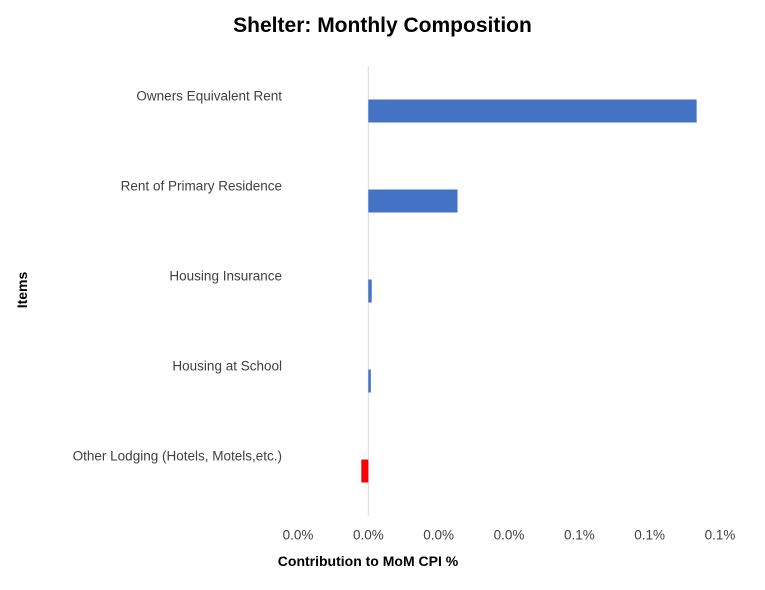 The image size is (765, 590). Describe the element at coordinates (227, 366) in the screenshot. I see `category-label-3: Housing at School` at that location.